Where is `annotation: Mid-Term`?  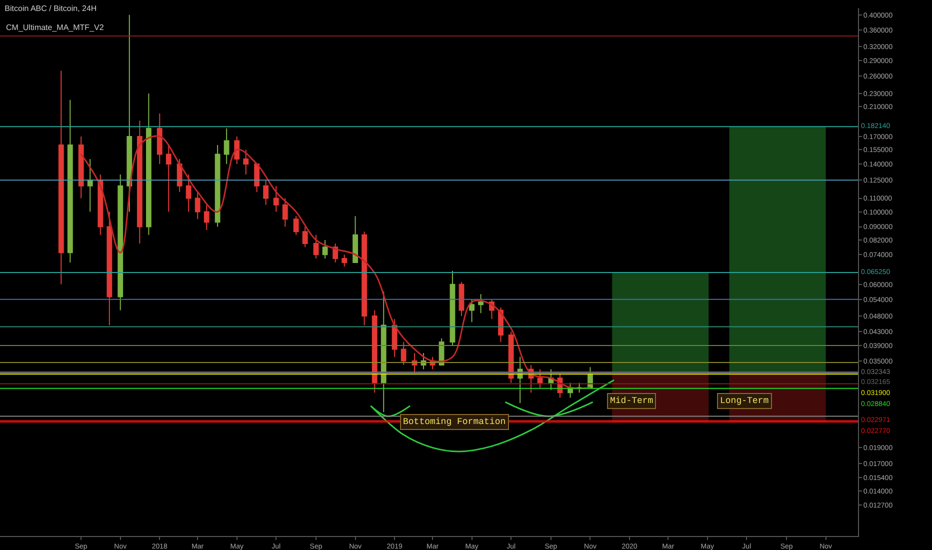
annotation: Mid-Term is located at coordinates (632, 401).